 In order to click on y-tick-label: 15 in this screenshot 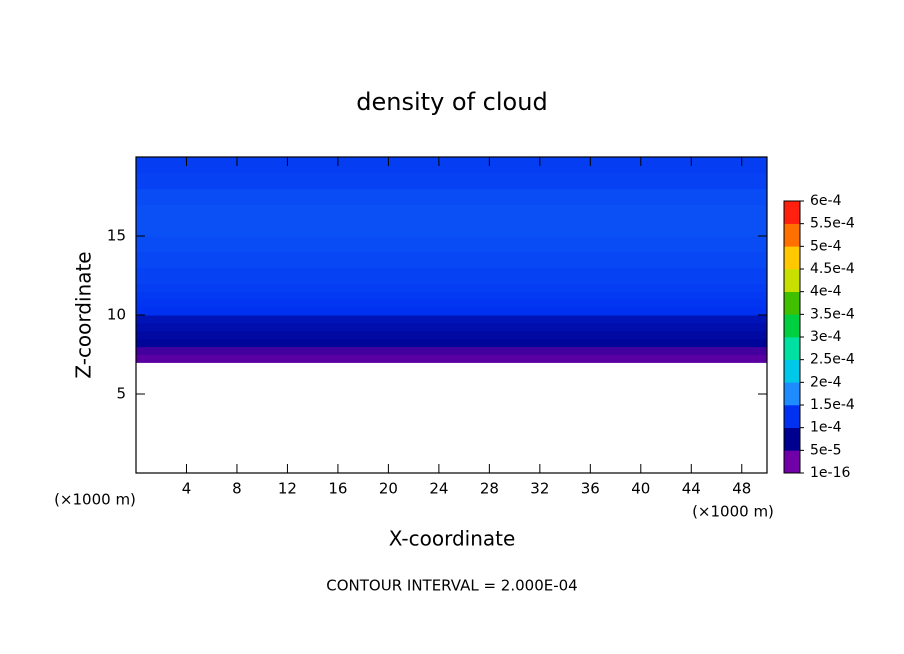, I will do `click(116, 236)`.